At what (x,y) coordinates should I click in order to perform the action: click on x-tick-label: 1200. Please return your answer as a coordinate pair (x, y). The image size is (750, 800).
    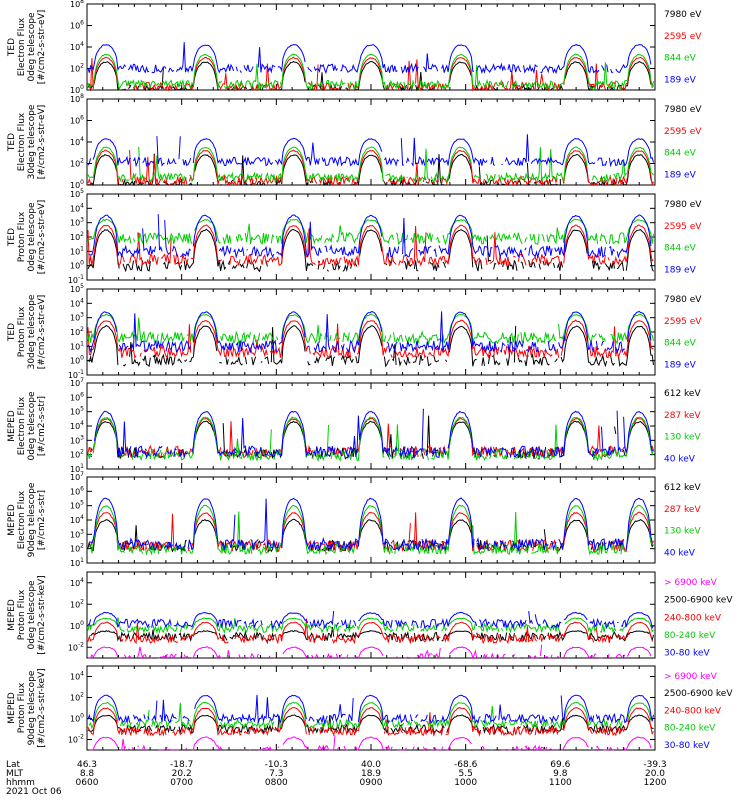
    Looking at the image, I should click on (655, 783).